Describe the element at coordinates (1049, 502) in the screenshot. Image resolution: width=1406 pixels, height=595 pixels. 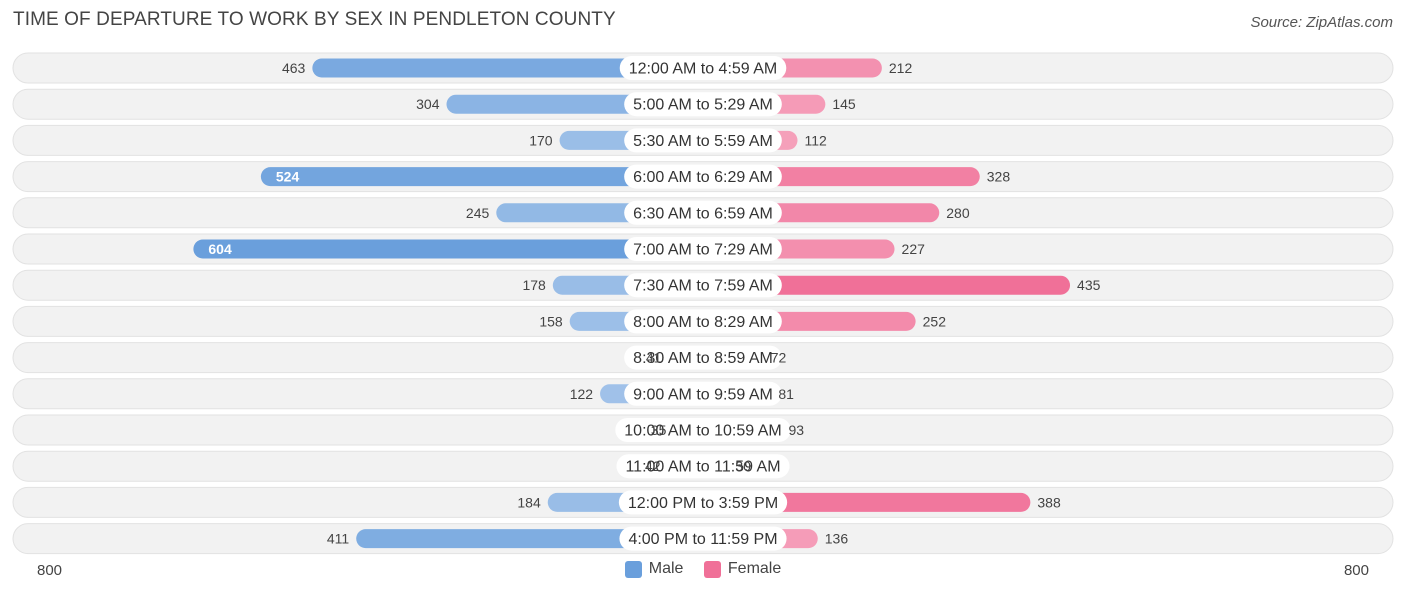
I see `female-value-label: 388` at that location.